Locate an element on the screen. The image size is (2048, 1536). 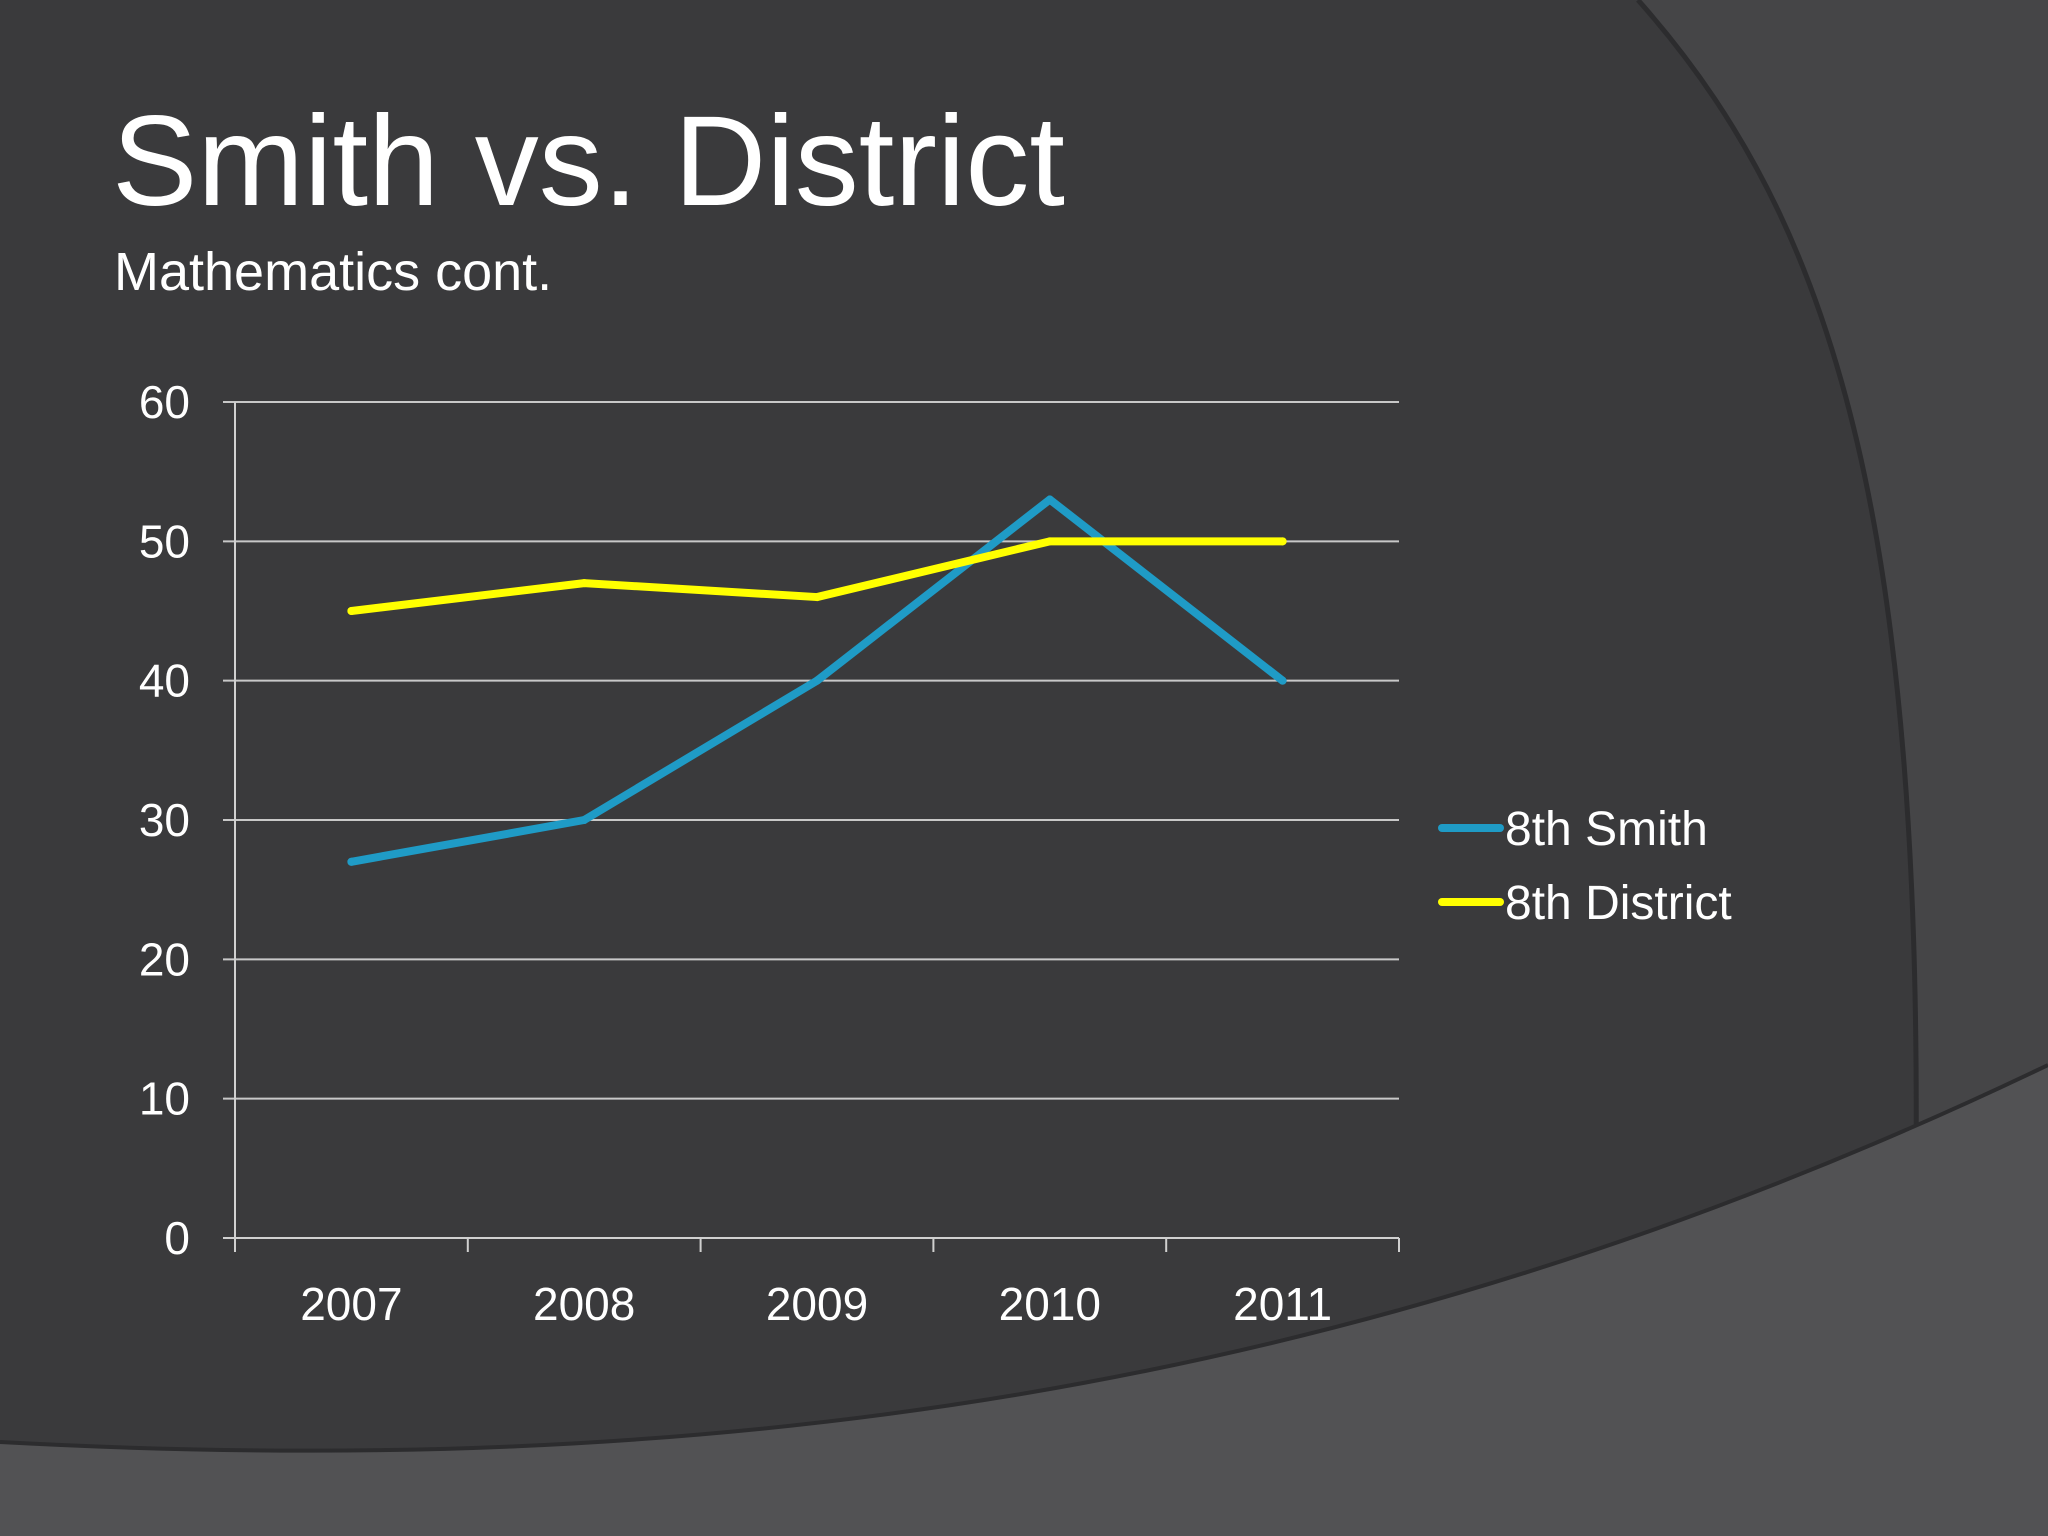
x-axis-tick-labels: 2007 2008 2009 2010 2011 is located at coordinates (816, 1304).